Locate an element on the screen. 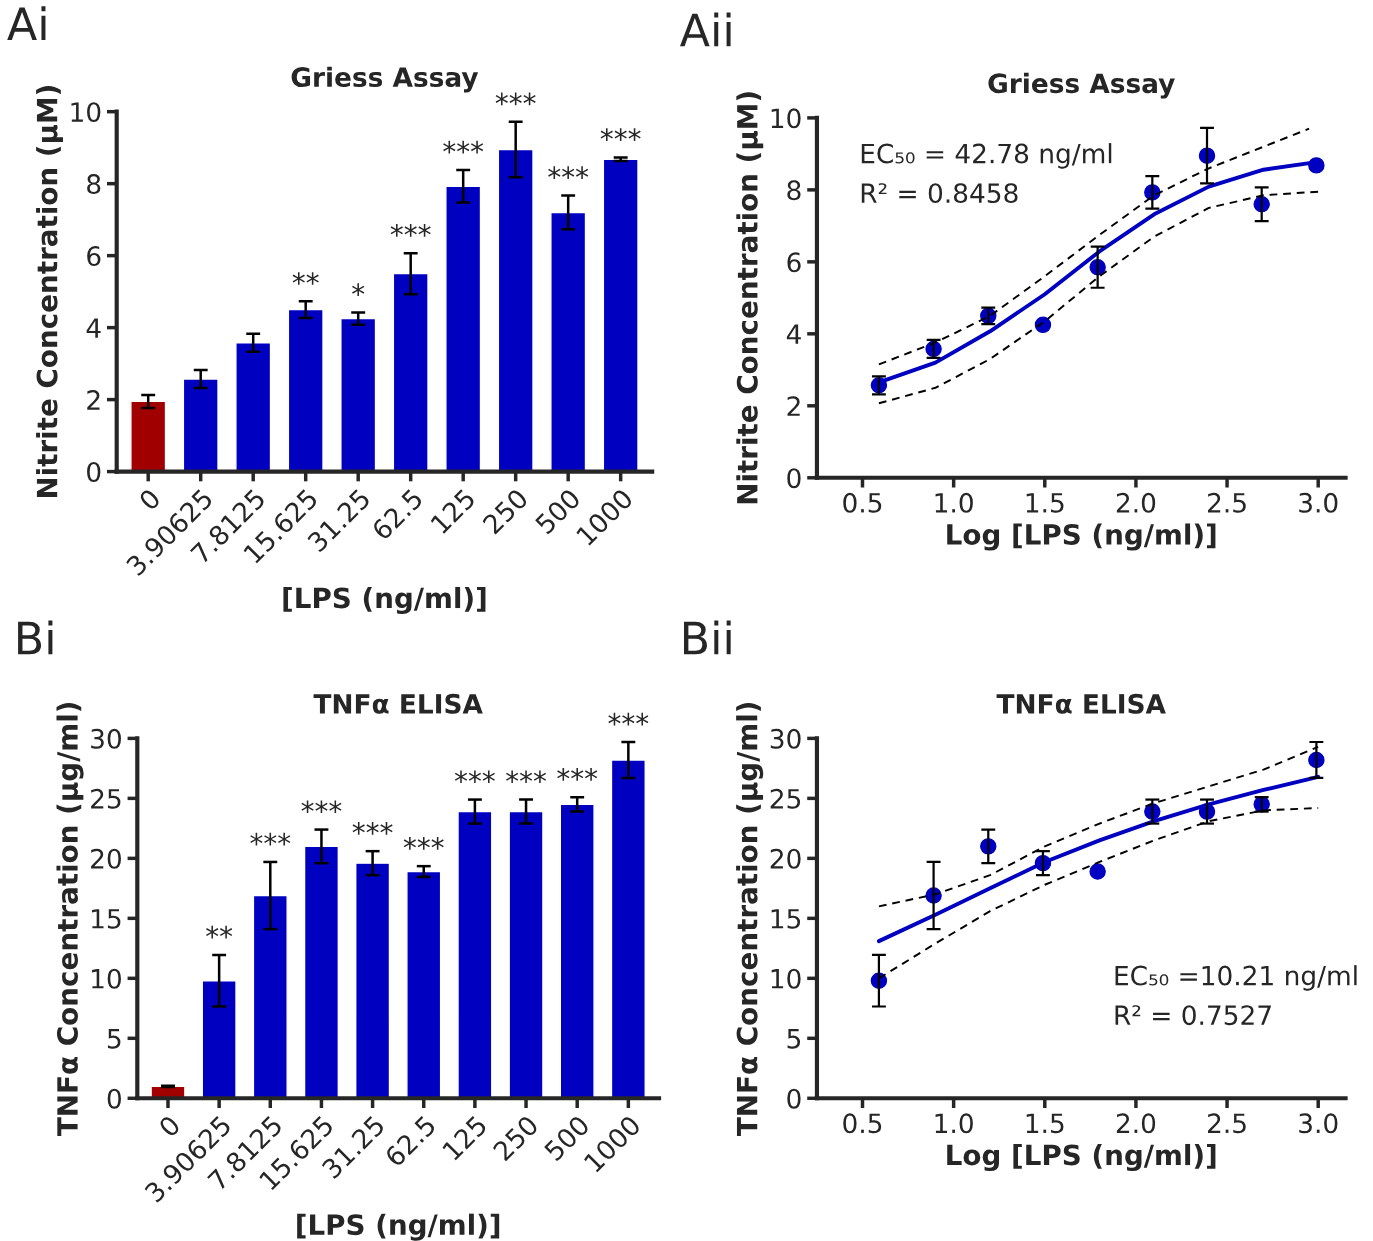  annotation: * is located at coordinates (358, 290).